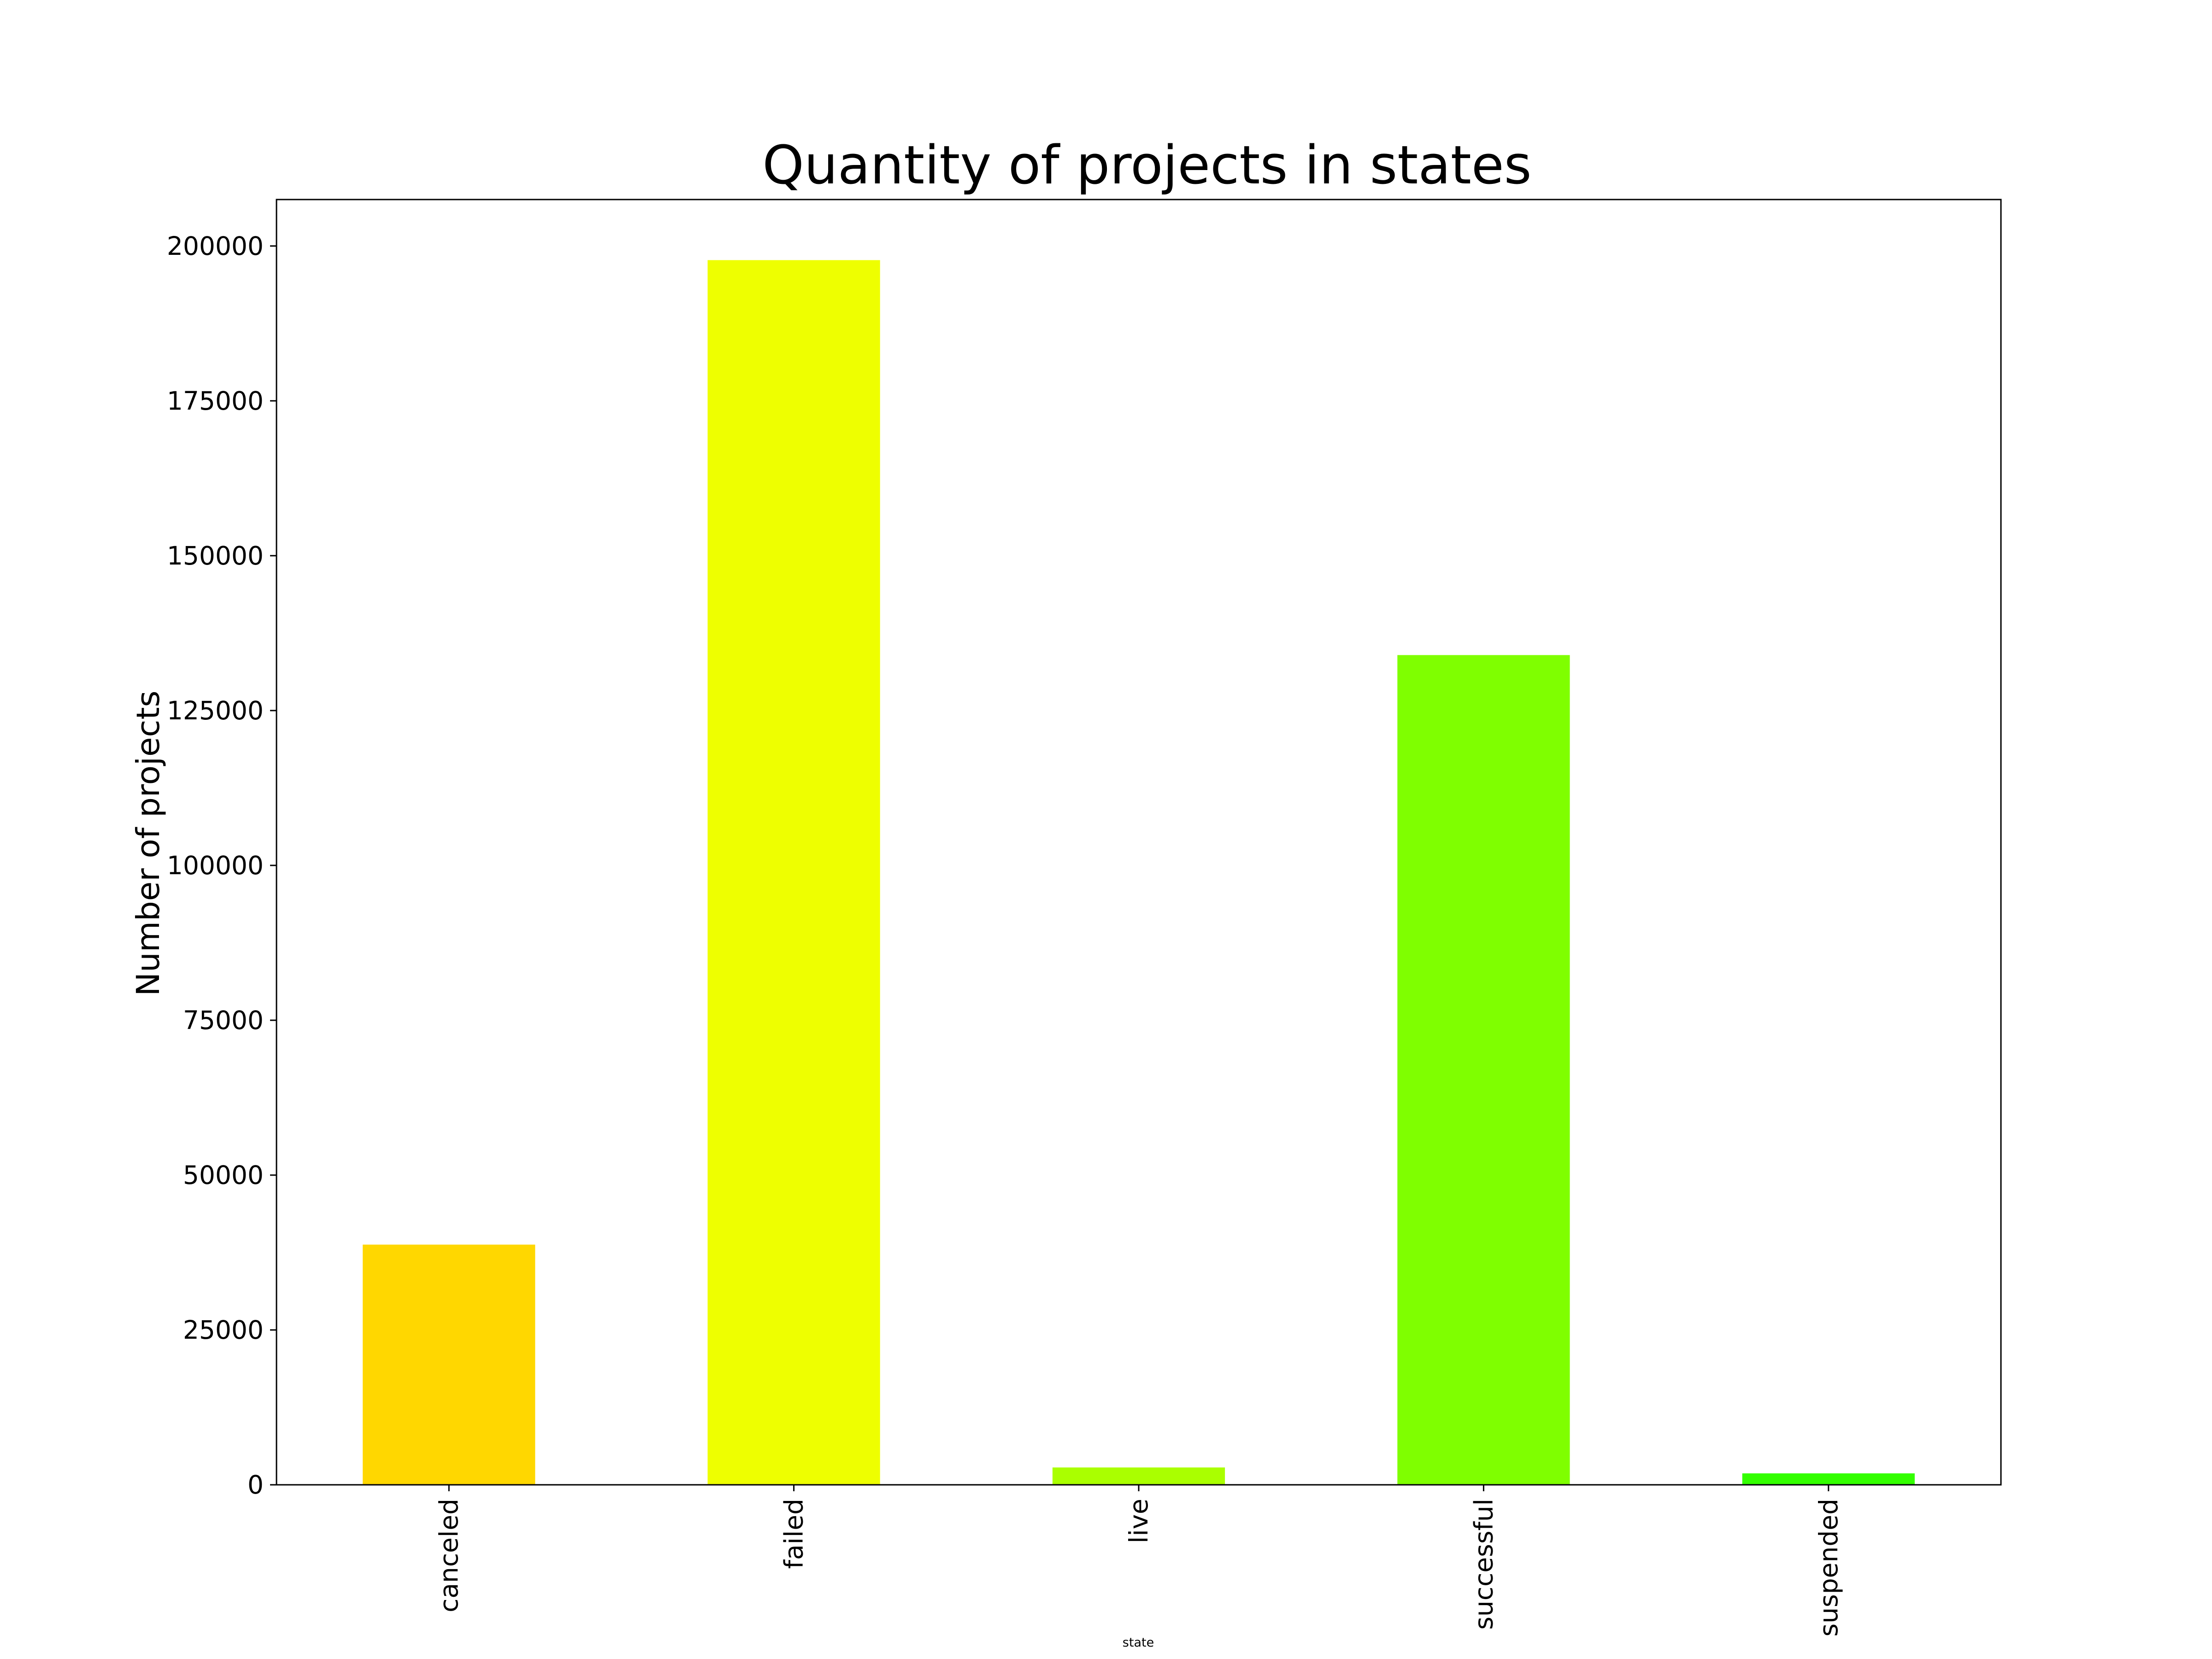 This screenshot has height=1659, width=2212. What do you see at coordinates (1828, 1567) in the screenshot?
I see `x-tick-label-suspended: suspended` at bounding box center [1828, 1567].